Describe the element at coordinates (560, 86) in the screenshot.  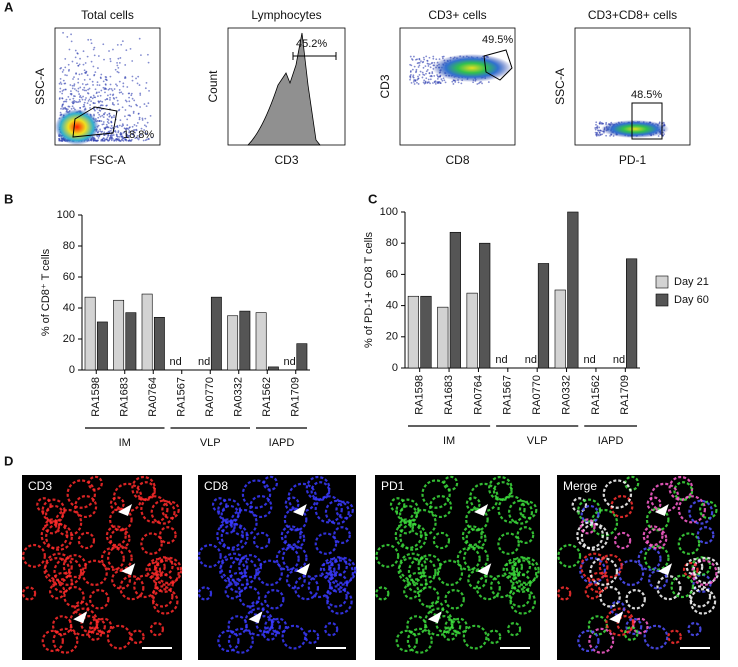
I see `y-label: SSC-A` at that location.